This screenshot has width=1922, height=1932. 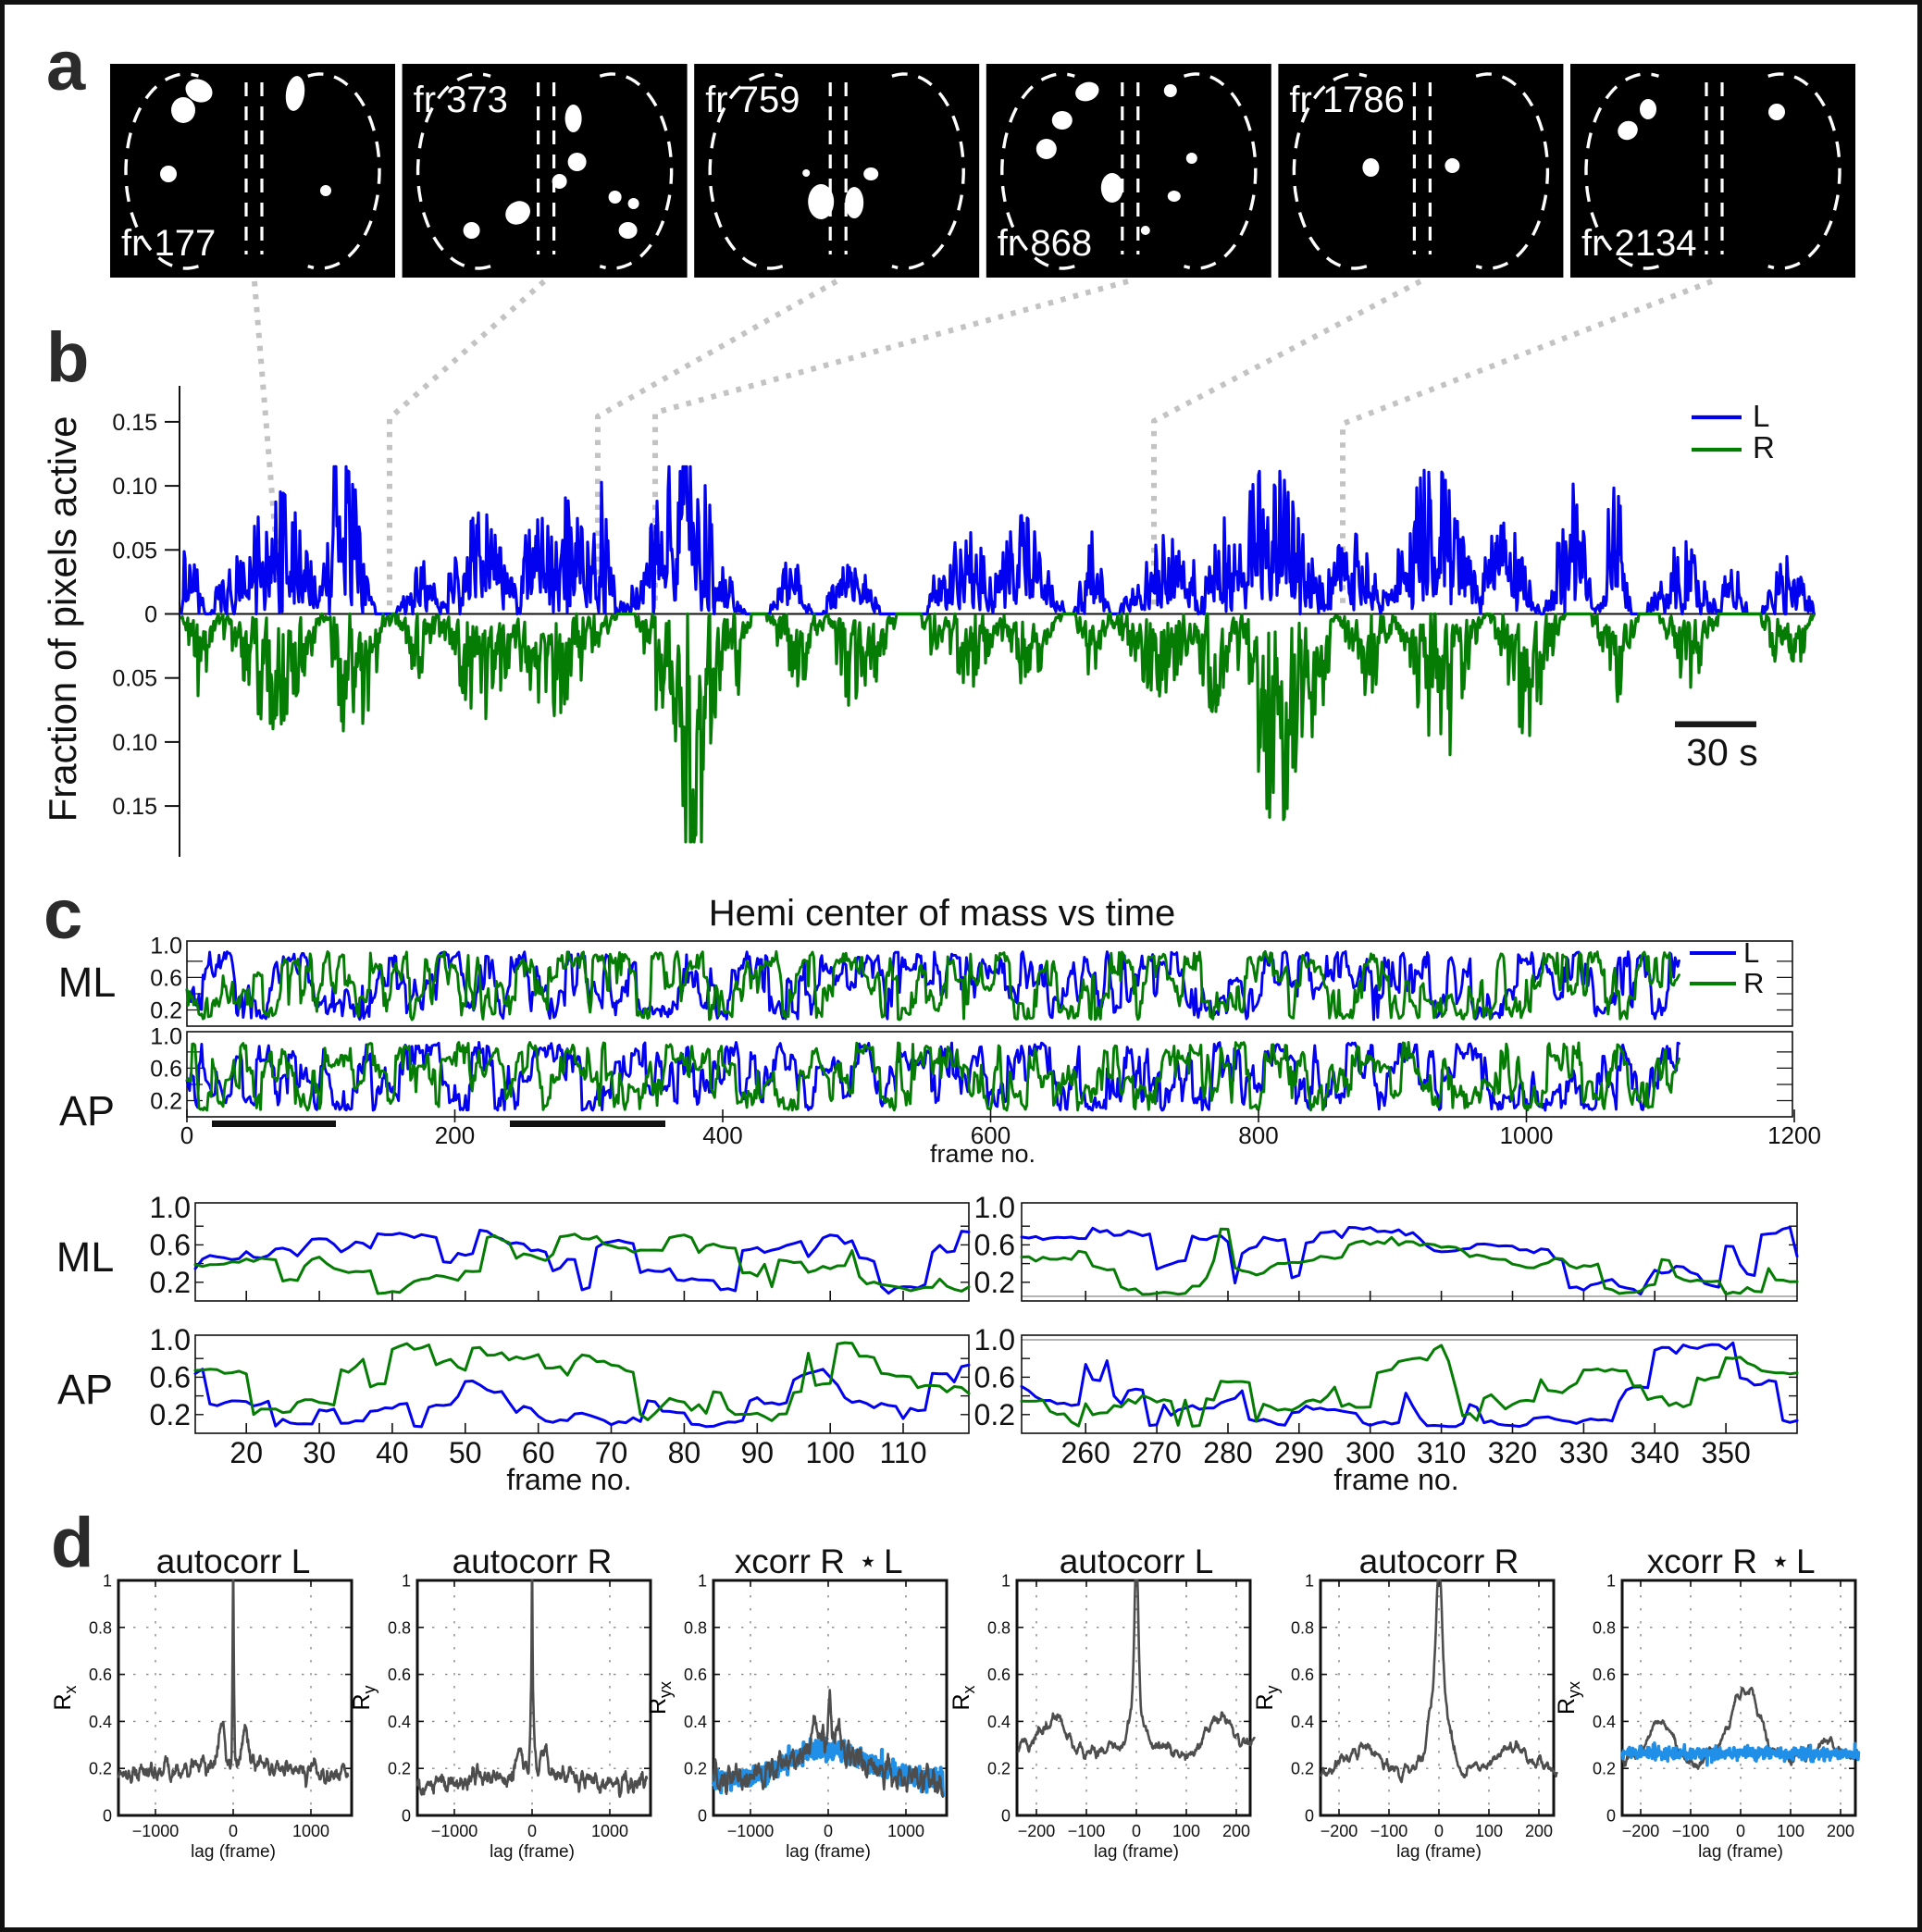 What do you see at coordinates (1794, 1135) in the screenshot?
I see `svg-text: 1200` at bounding box center [1794, 1135].